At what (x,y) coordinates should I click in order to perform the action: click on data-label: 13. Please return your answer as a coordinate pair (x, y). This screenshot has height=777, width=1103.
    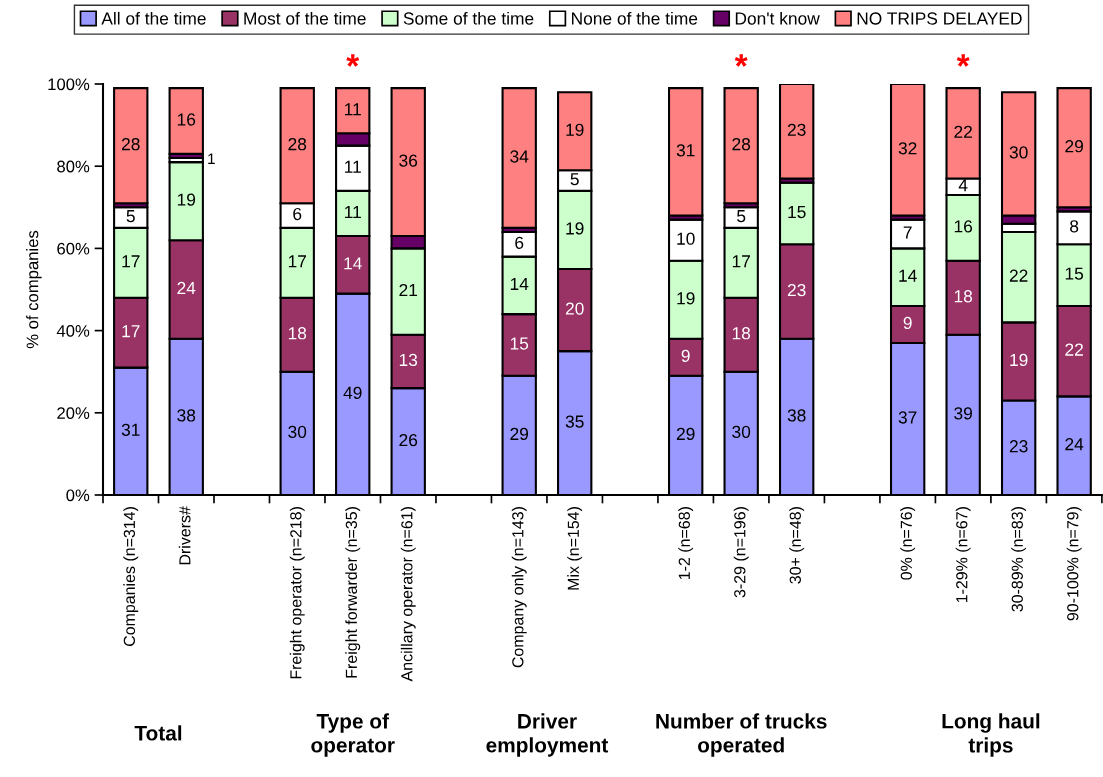
    Looking at the image, I should click on (408, 360).